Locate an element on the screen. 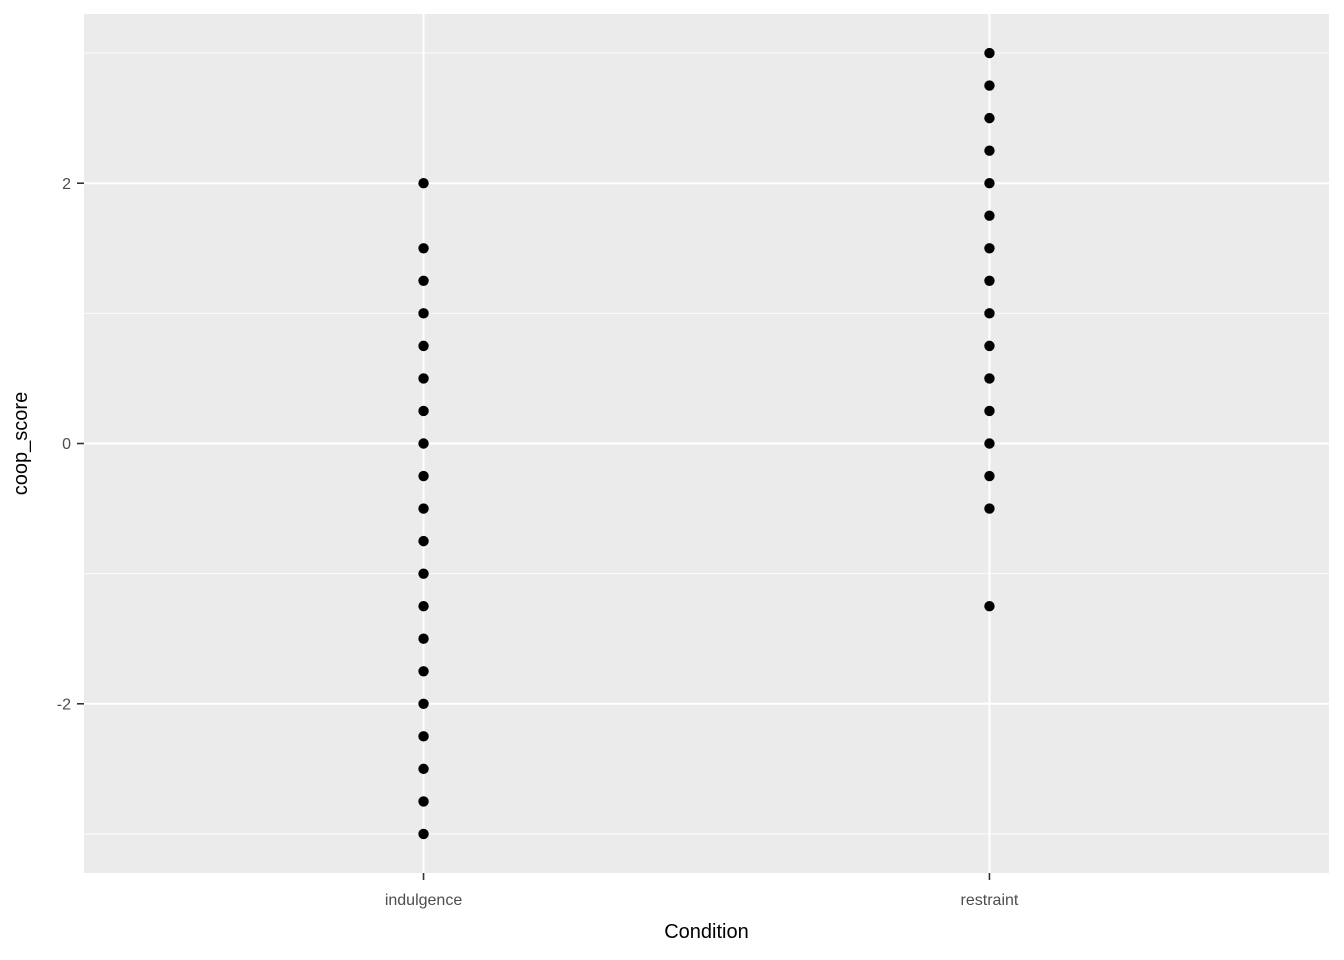  x-axis-title: Condition is located at coordinates (706, 932).